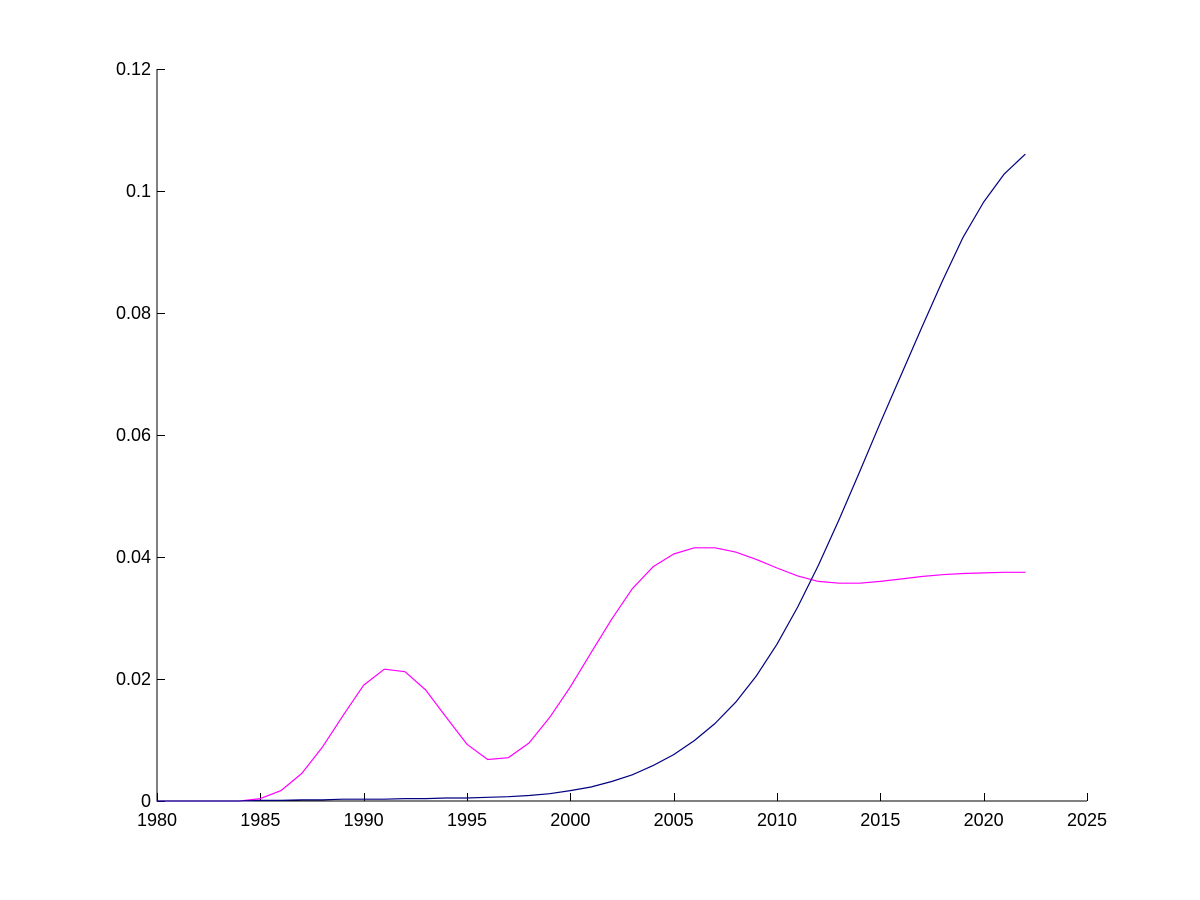 Image resolution: width=1200 pixels, height=900 pixels. I want to click on y-tick-label: 0.08, so click(133, 313).